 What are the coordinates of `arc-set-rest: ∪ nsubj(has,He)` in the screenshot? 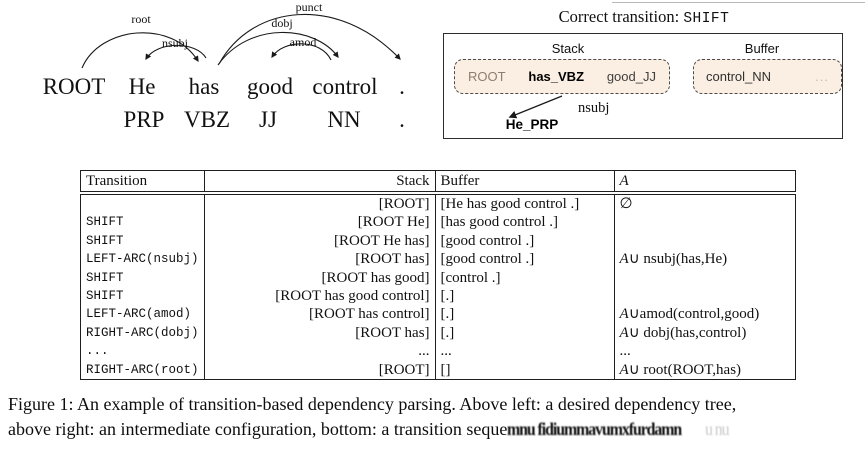 It's located at (678, 259).